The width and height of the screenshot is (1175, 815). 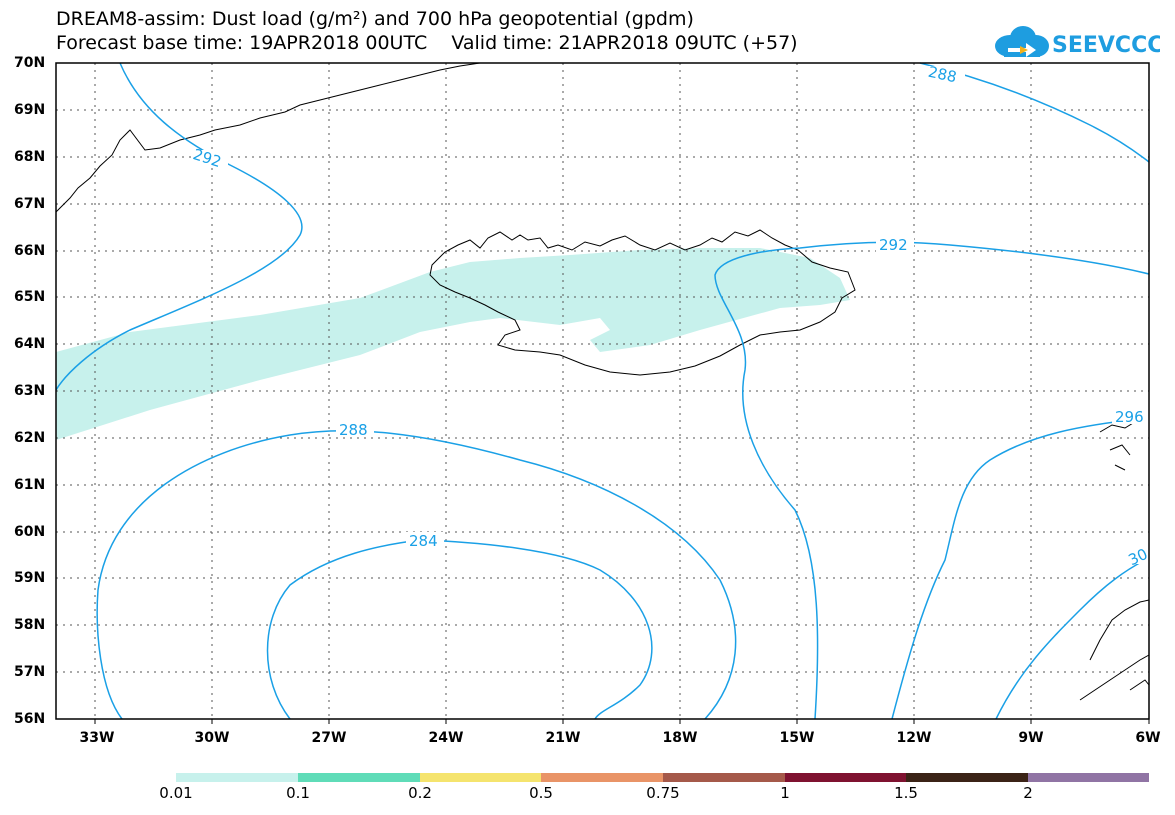 I want to click on lon-label: 12W, so click(x=914, y=738).